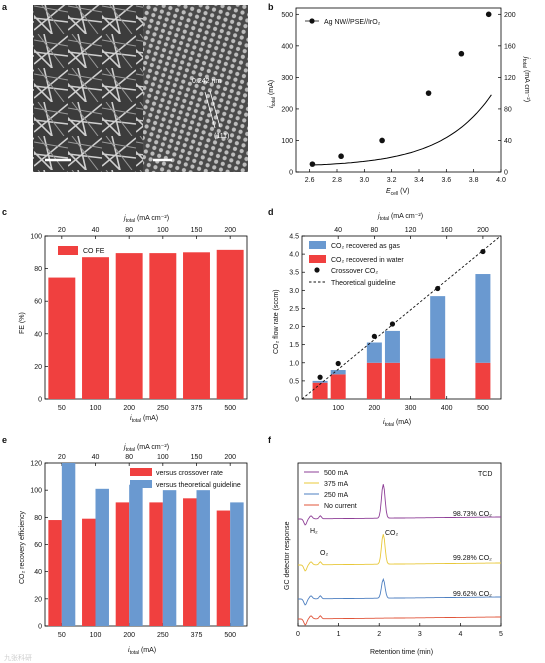  Describe the element at coordinates (129, 457) in the screenshot. I see `top-tick-label: 80` at that location.